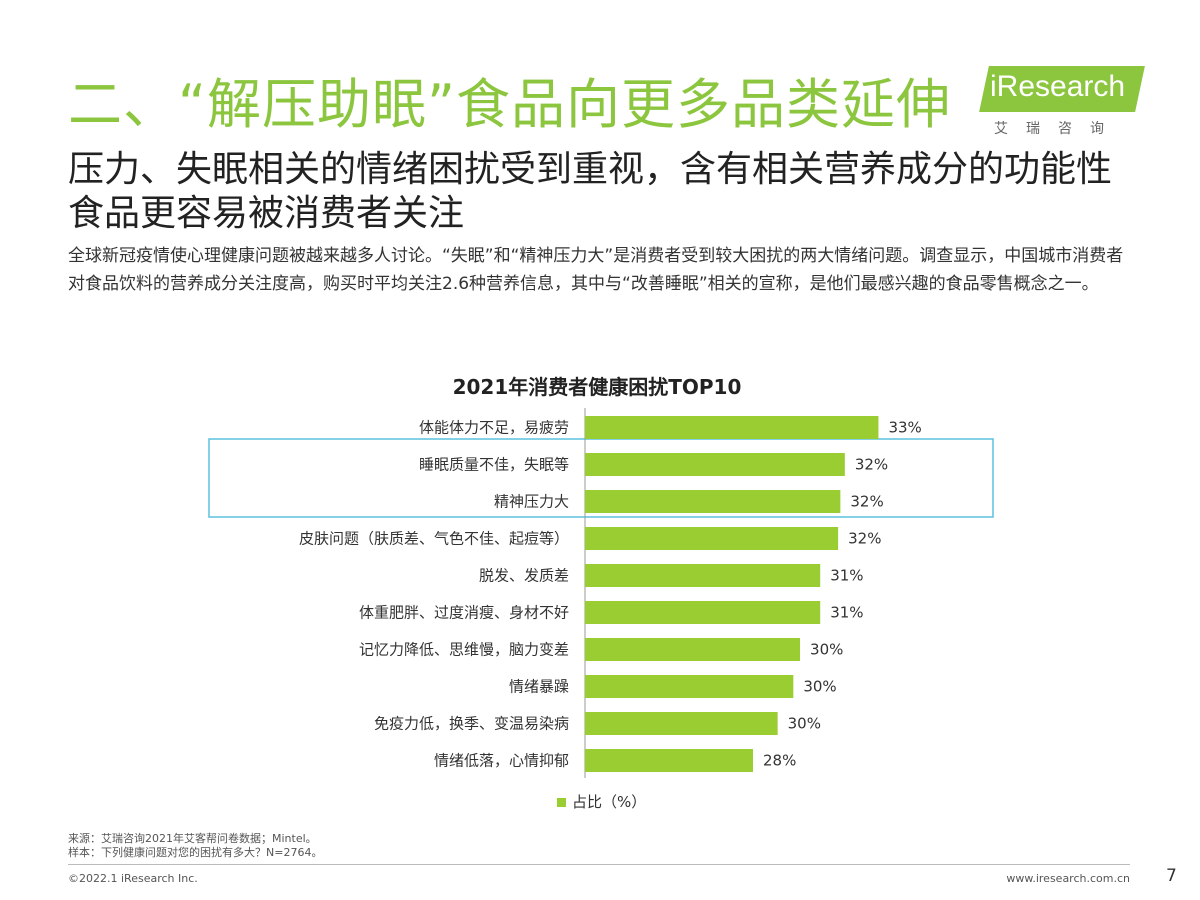 This screenshot has width=1200, height=900. What do you see at coordinates (531, 502) in the screenshot?
I see `category-label-3: 精神压力大` at bounding box center [531, 502].